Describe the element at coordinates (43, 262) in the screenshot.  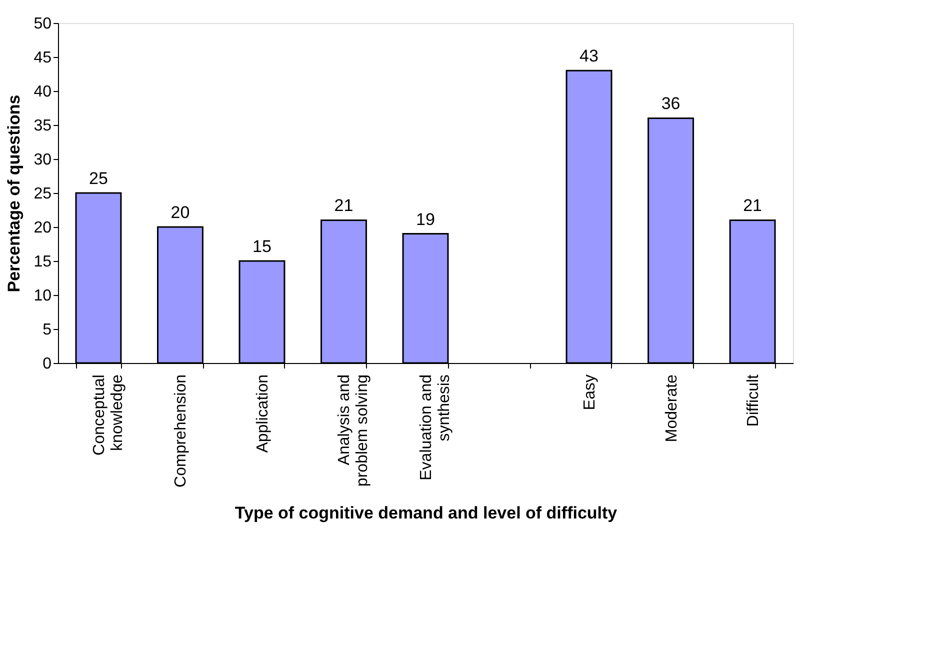
I see `y-tick-label: 15` at that location.